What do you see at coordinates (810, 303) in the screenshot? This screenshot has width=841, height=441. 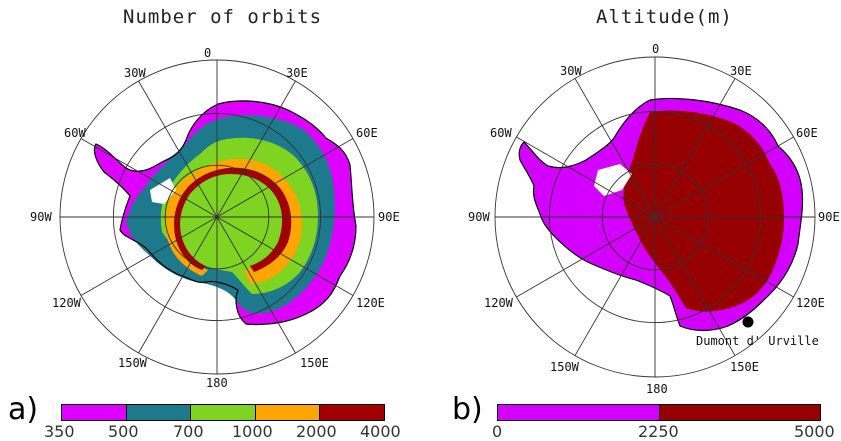 I see `lon-label-b-120e: 120E` at bounding box center [810, 303].